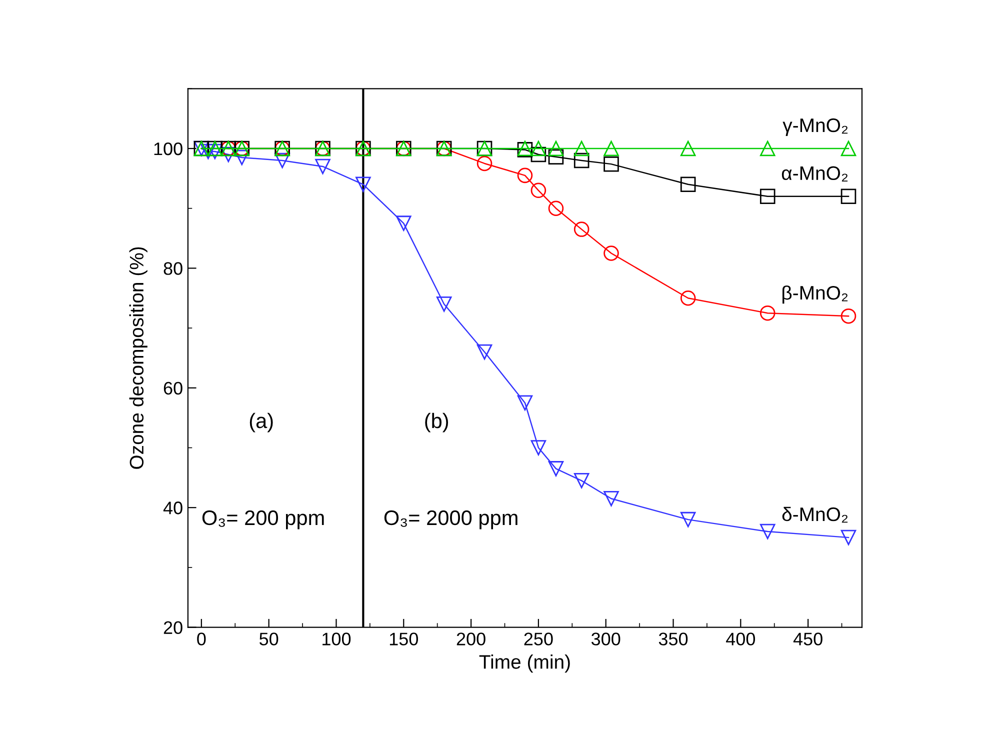 This screenshot has width=984, height=745. I want to click on x-tick-label: 300, so click(605, 639).